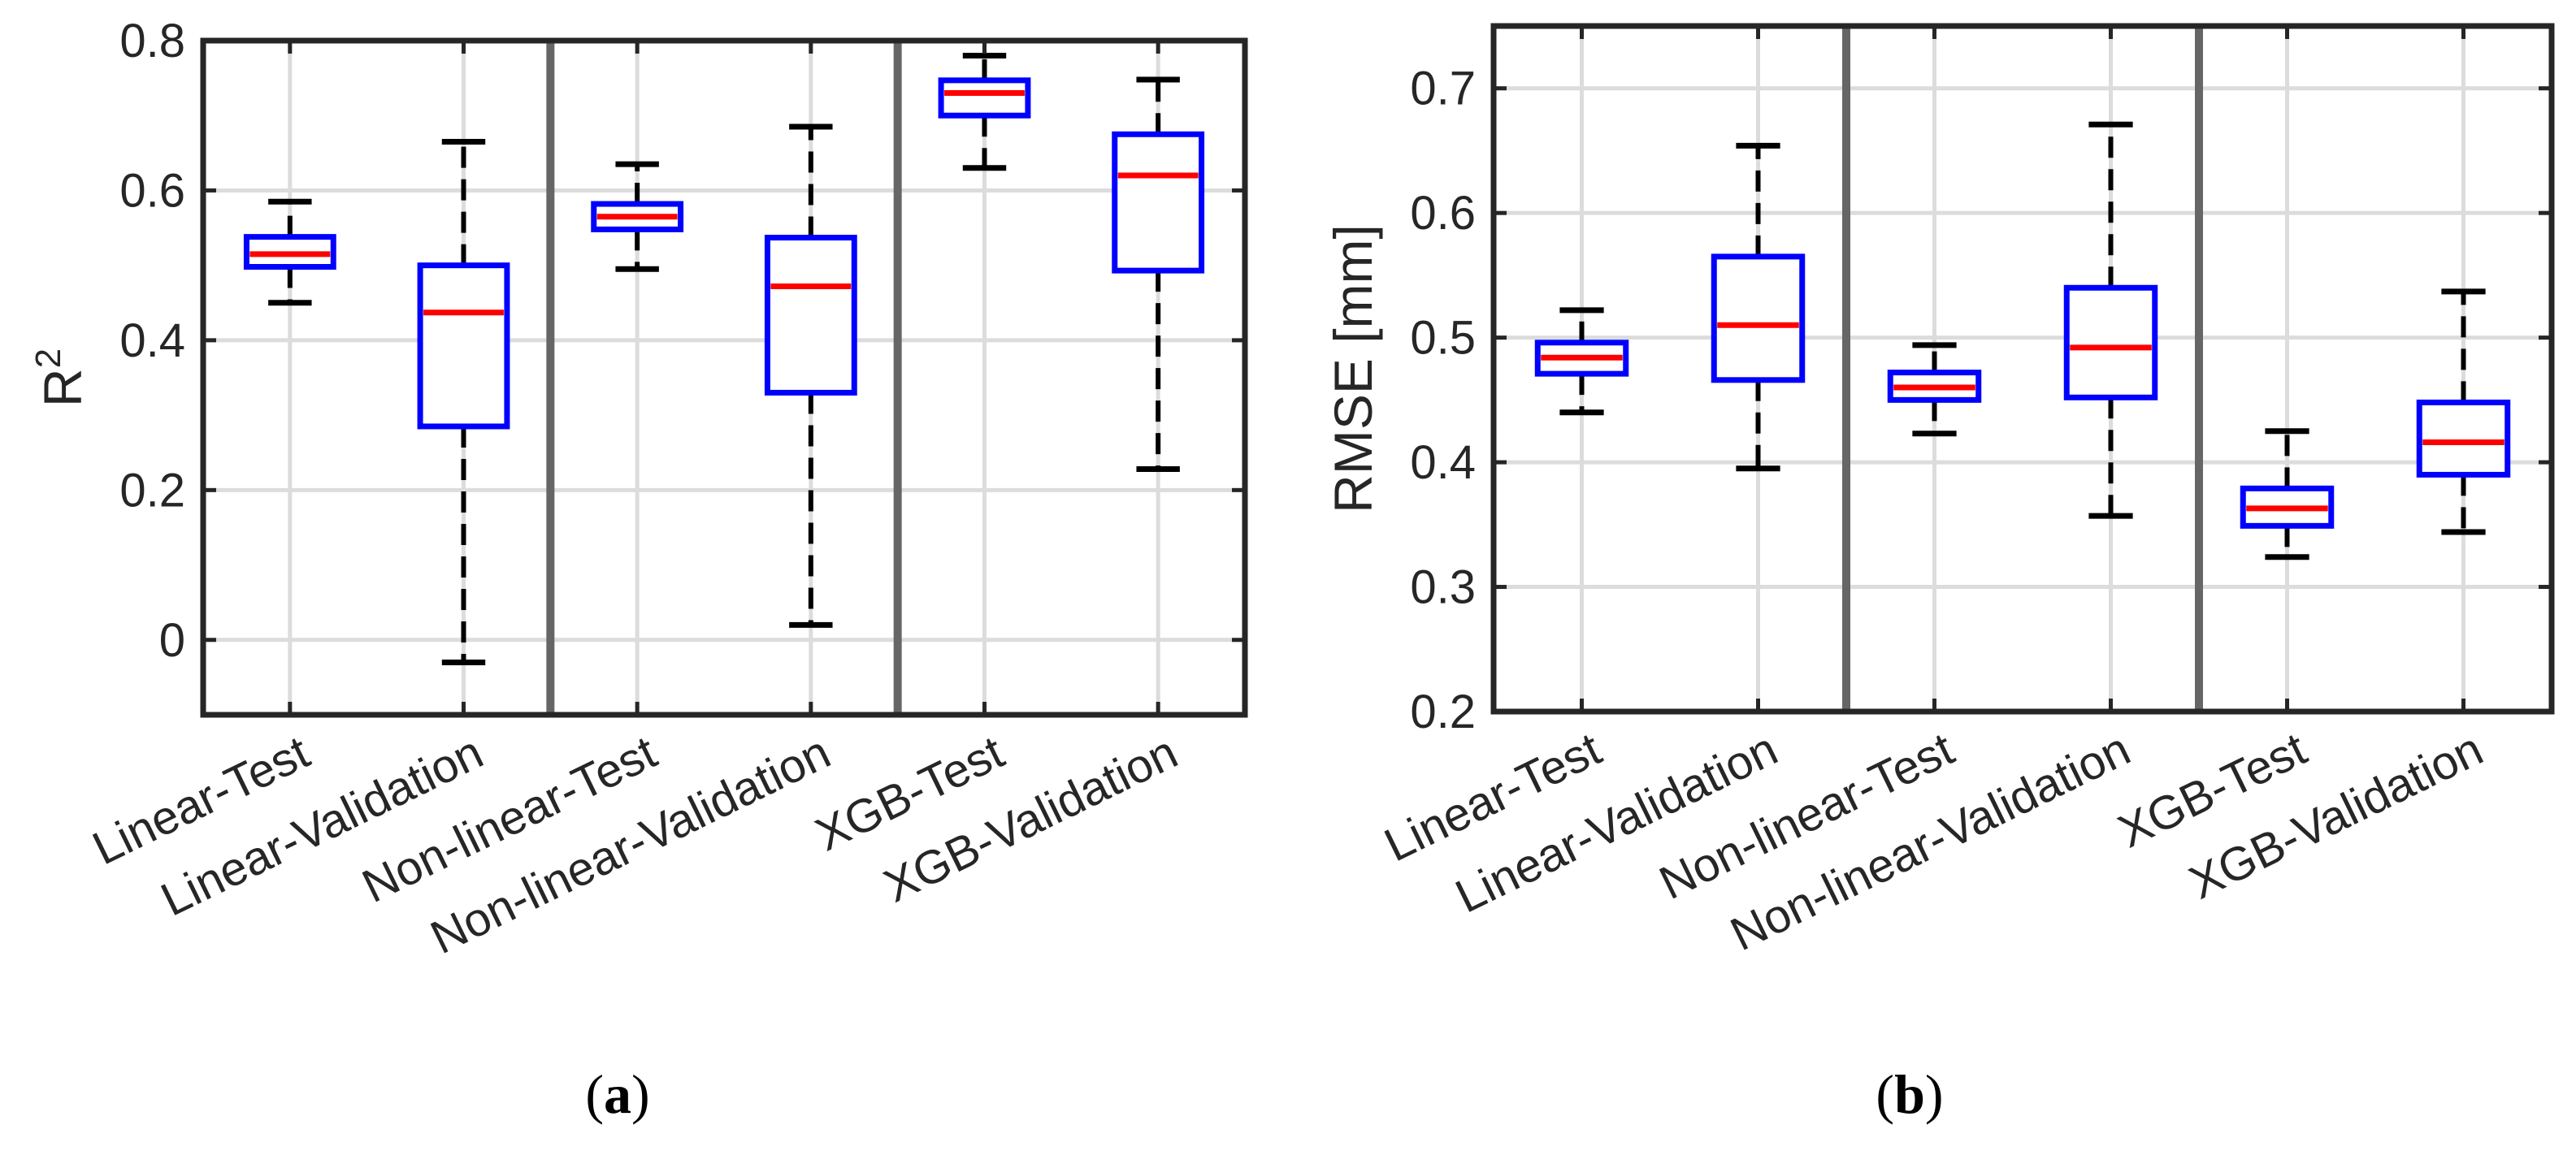 Image resolution: width=2576 pixels, height=1151 pixels. I want to click on panel-label: (b), so click(1909, 1094).